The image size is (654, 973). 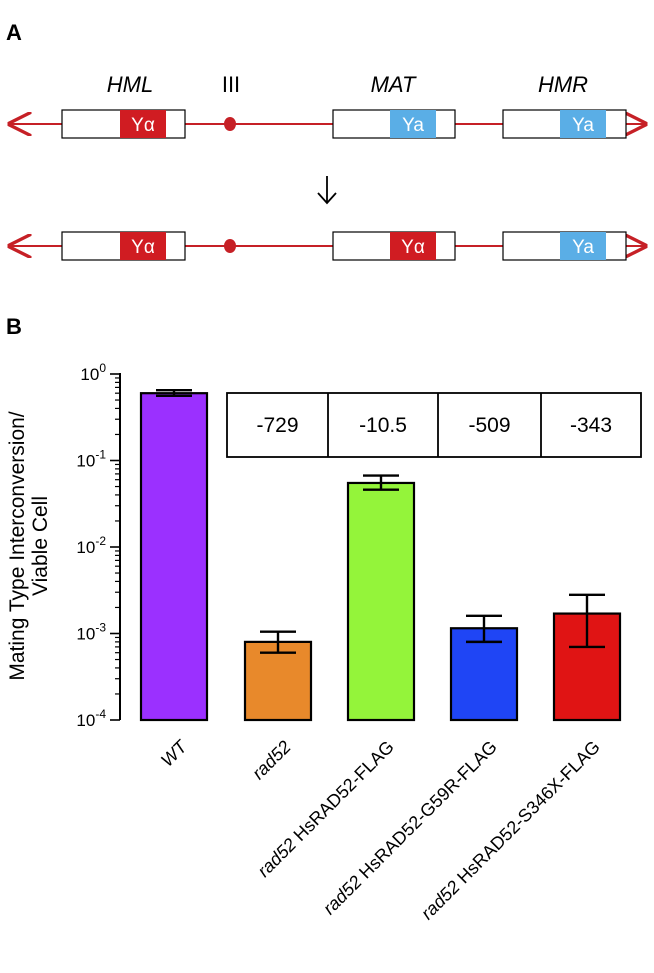 I want to click on y-tick-label: 10⁻³, so click(x=91, y=632).